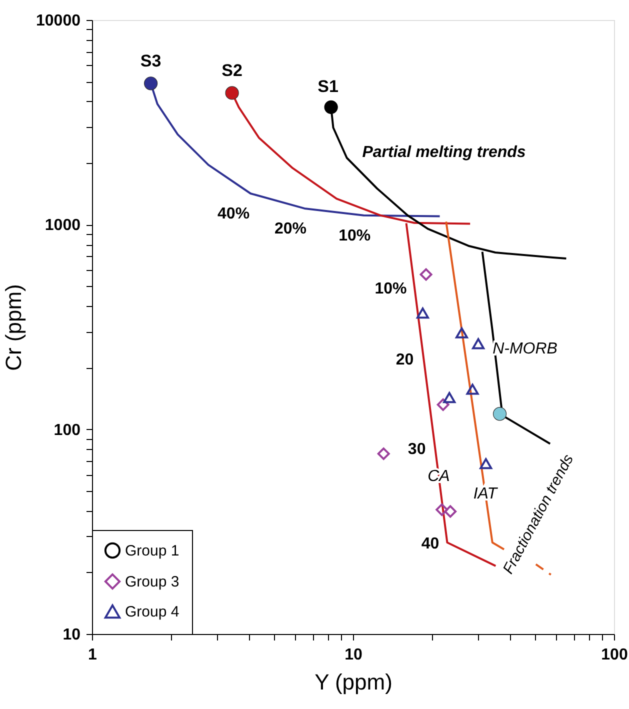 Image resolution: width=629 pixels, height=709 pixels. What do you see at coordinates (71, 635) in the screenshot?
I see `y-tick-label: 10` at bounding box center [71, 635].